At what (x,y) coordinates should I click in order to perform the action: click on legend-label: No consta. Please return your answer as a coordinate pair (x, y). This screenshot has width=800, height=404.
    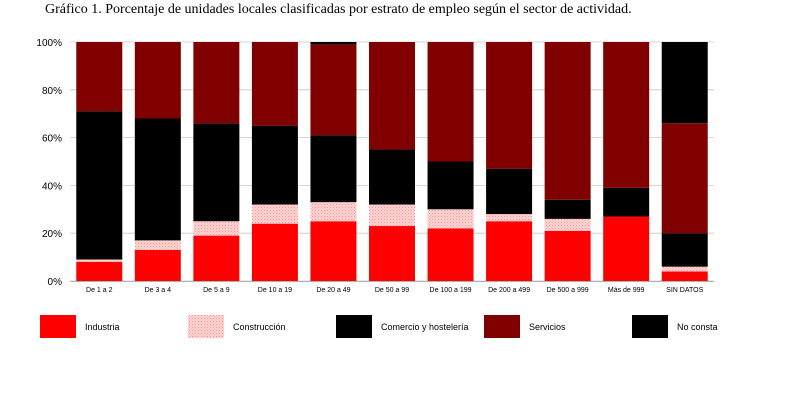
    Looking at the image, I should click on (697, 327).